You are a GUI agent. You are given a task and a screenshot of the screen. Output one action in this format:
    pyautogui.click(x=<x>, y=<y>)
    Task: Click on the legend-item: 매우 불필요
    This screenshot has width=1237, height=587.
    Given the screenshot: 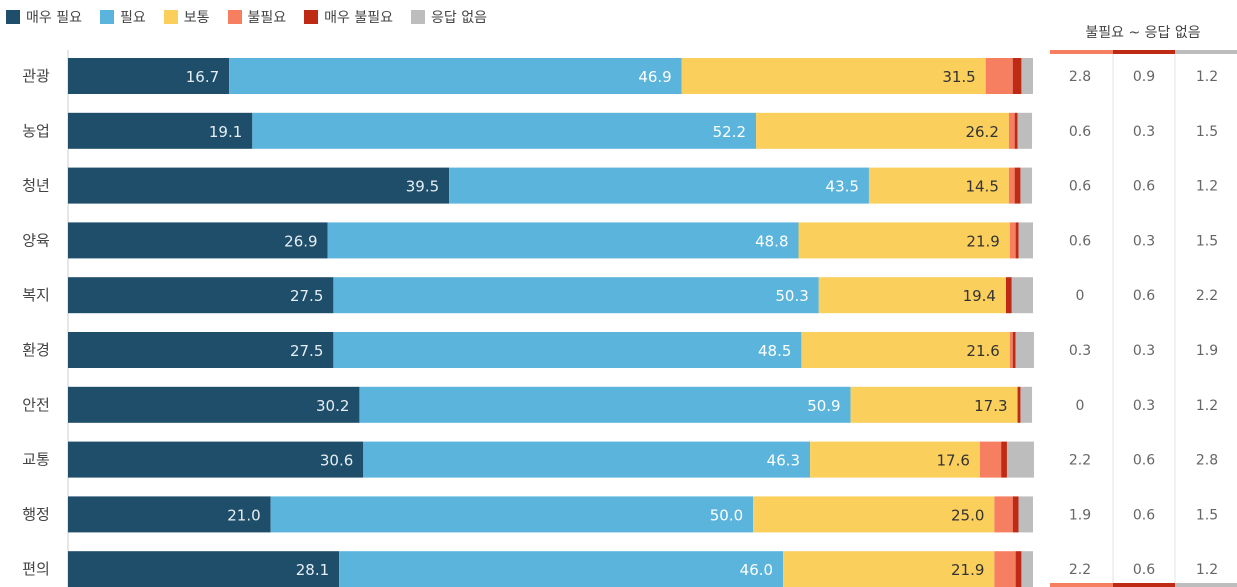 What is the action you would take?
    pyautogui.click(x=348, y=17)
    